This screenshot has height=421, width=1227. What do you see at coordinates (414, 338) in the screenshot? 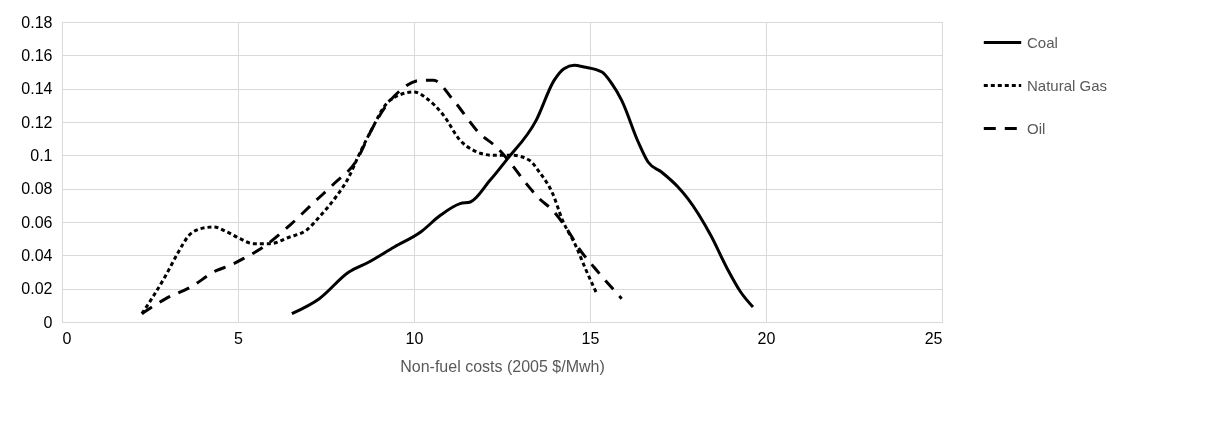
I see `x-tick-label: 10` at bounding box center [414, 338].